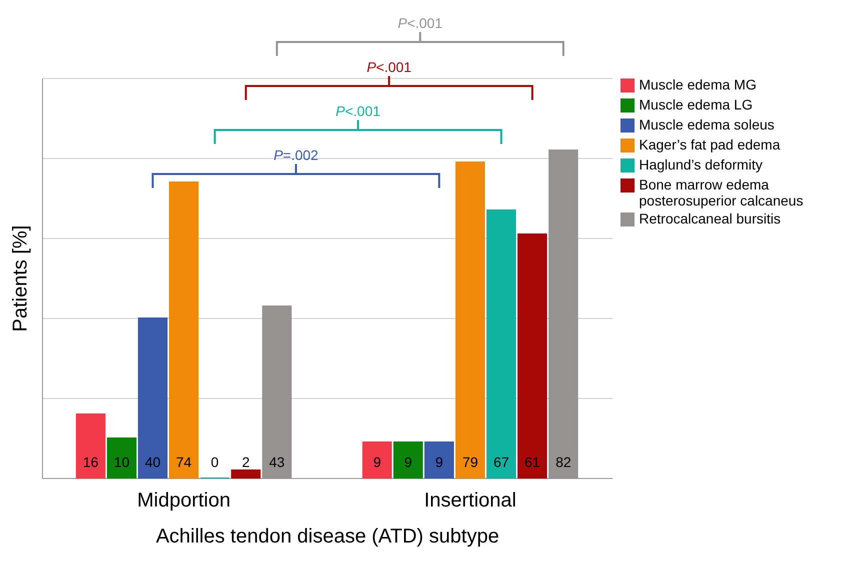 Image resolution: width=854 pixels, height=578 pixels. What do you see at coordinates (721, 192) in the screenshot?
I see `legend-label: Bone marrow edema posterosuperior calcaneus` at bounding box center [721, 192].